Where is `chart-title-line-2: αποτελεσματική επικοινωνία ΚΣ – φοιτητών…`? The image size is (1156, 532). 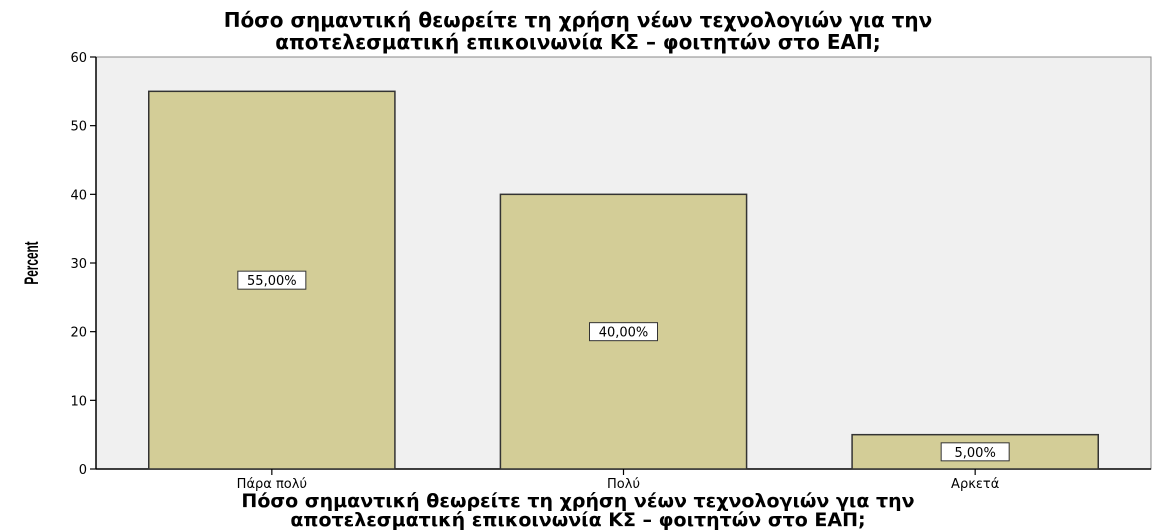
chart-title-line-2: αποτελεσματική επικοινωνία ΚΣ – φοιτητών… is located at coordinates (578, 42).